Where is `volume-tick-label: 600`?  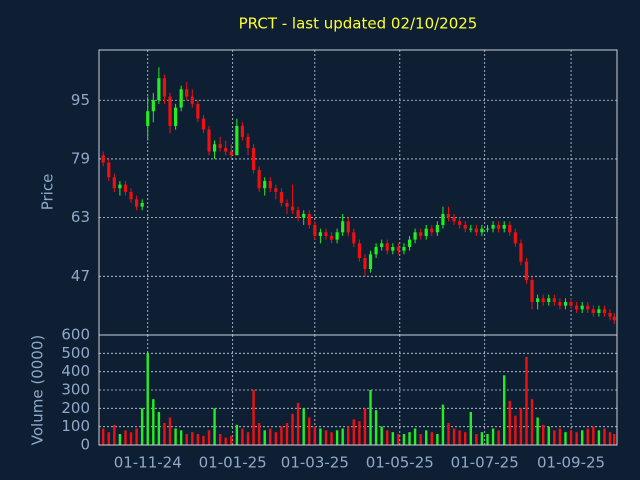 volume-tick-label: 600 is located at coordinates (75, 335).